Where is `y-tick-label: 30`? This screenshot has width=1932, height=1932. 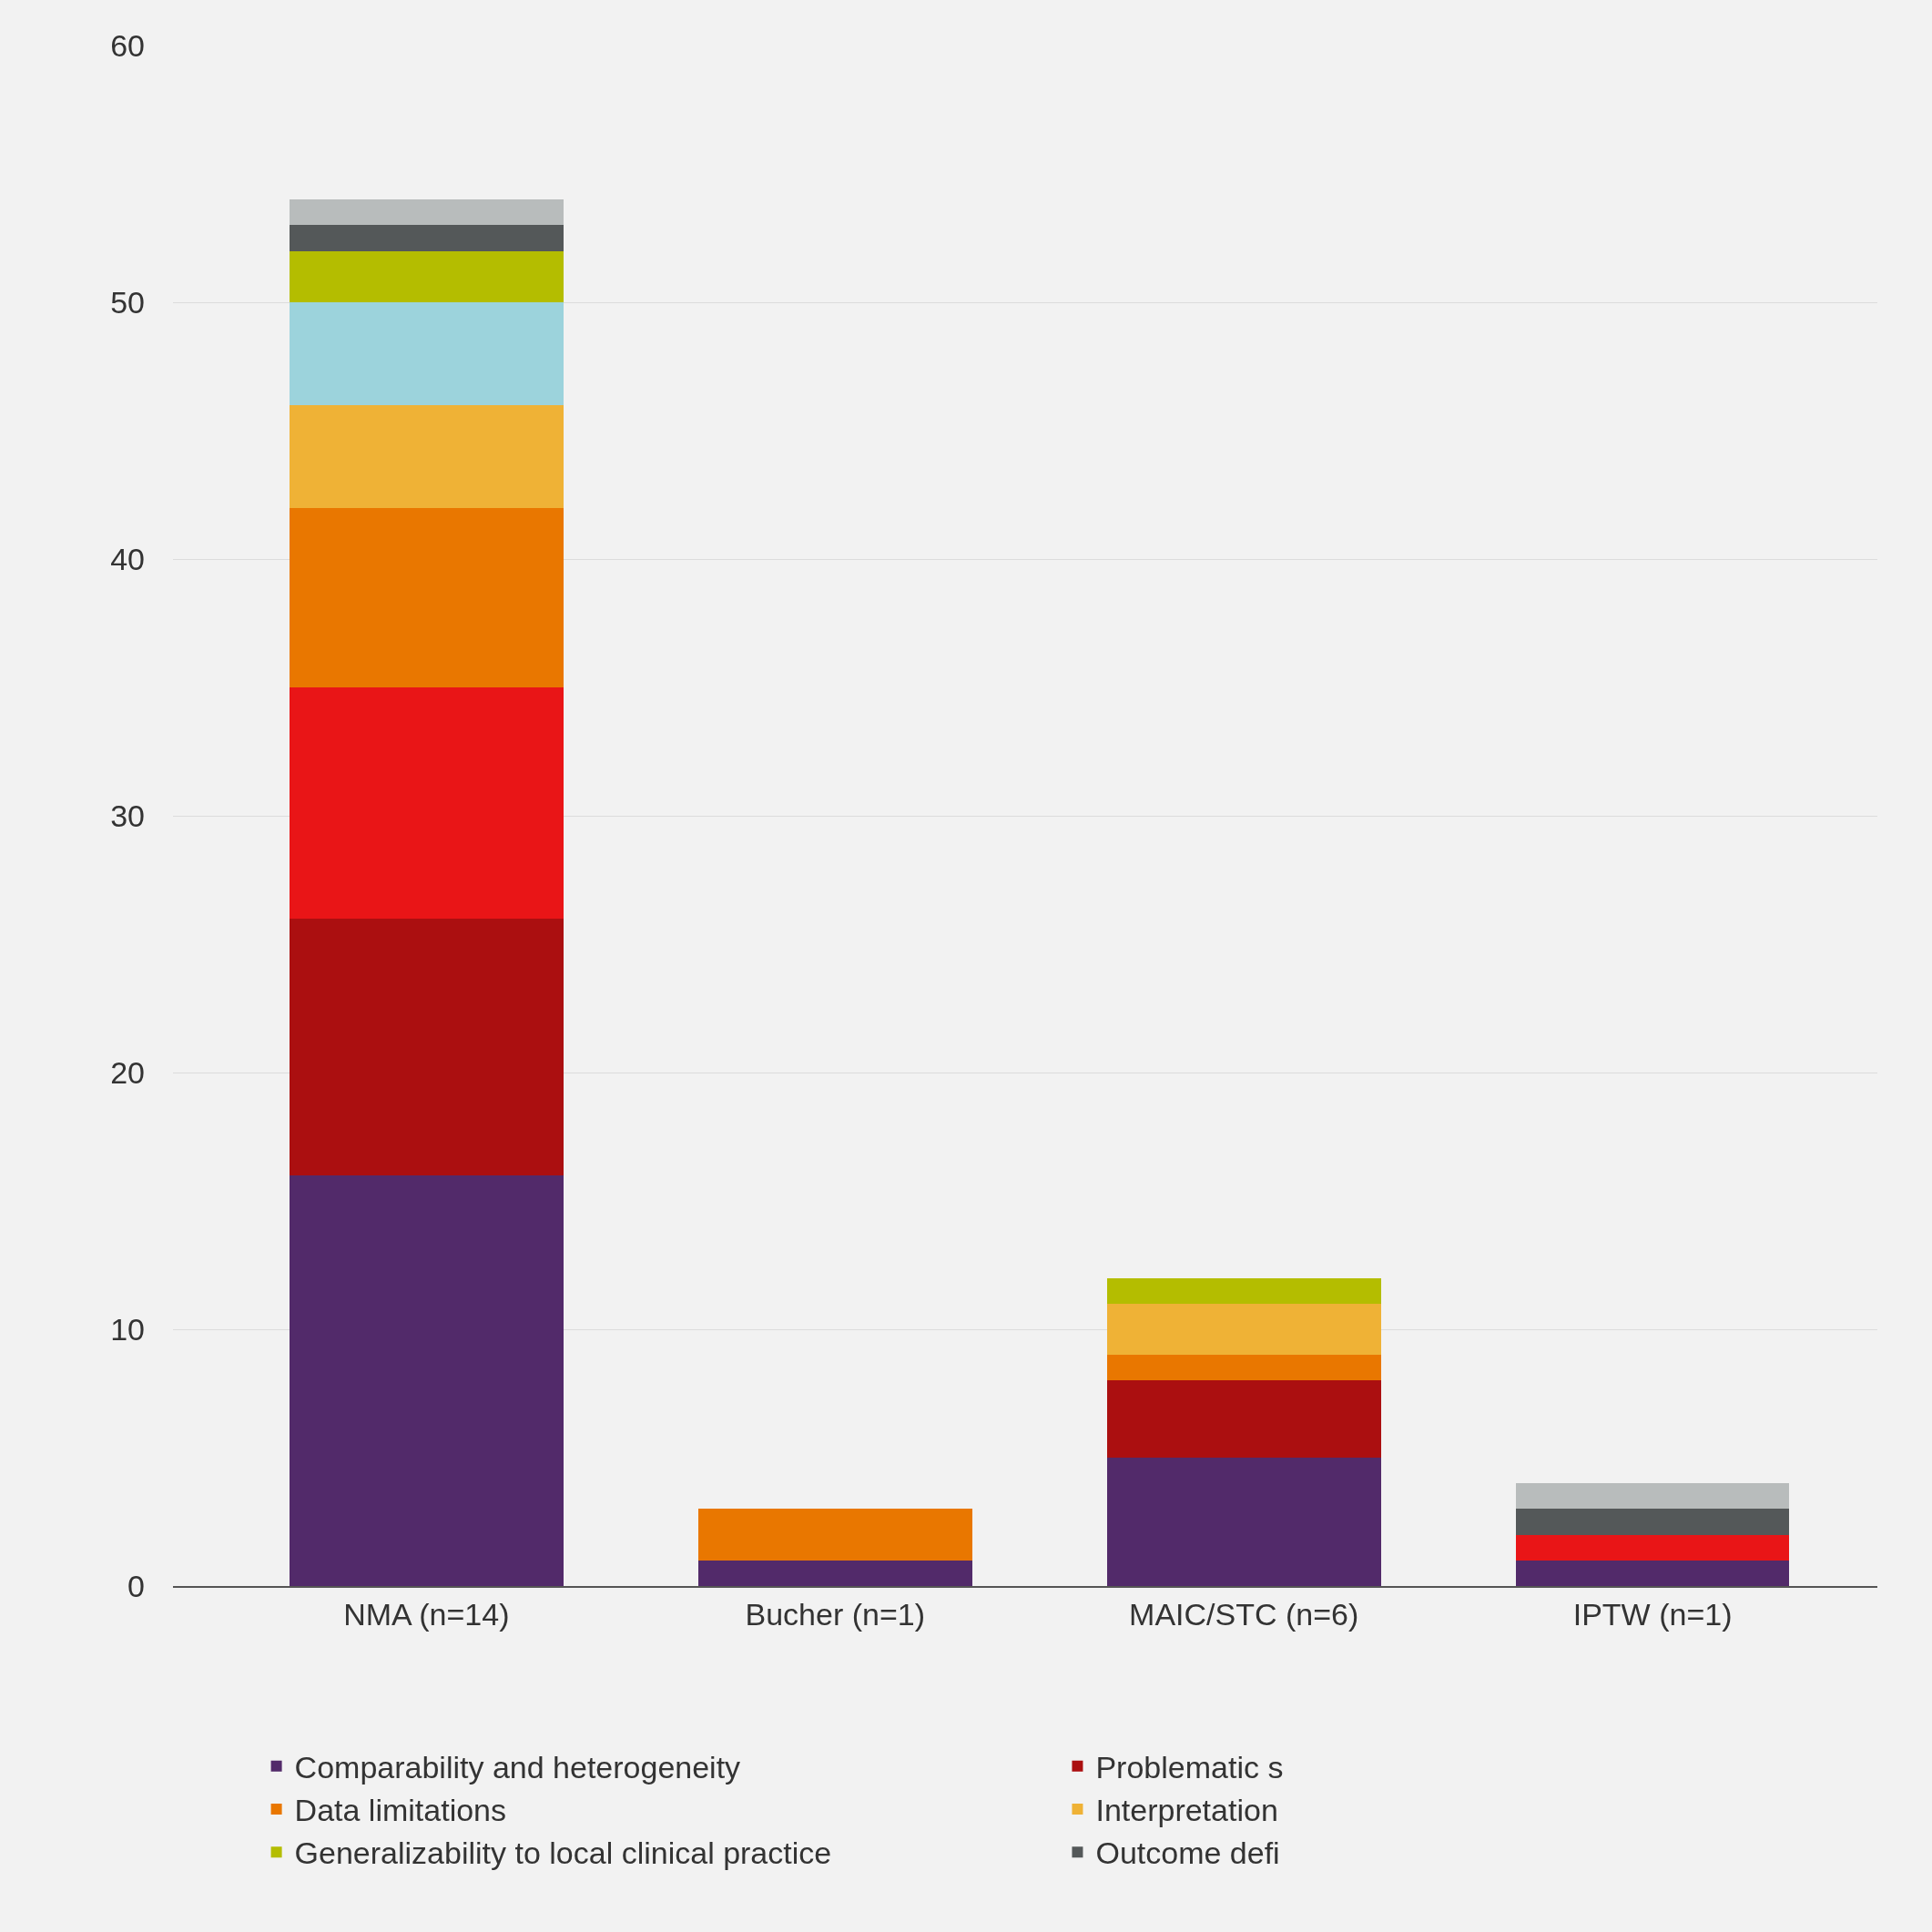 y-tick-label: 30 is located at coordinates (127, 815).